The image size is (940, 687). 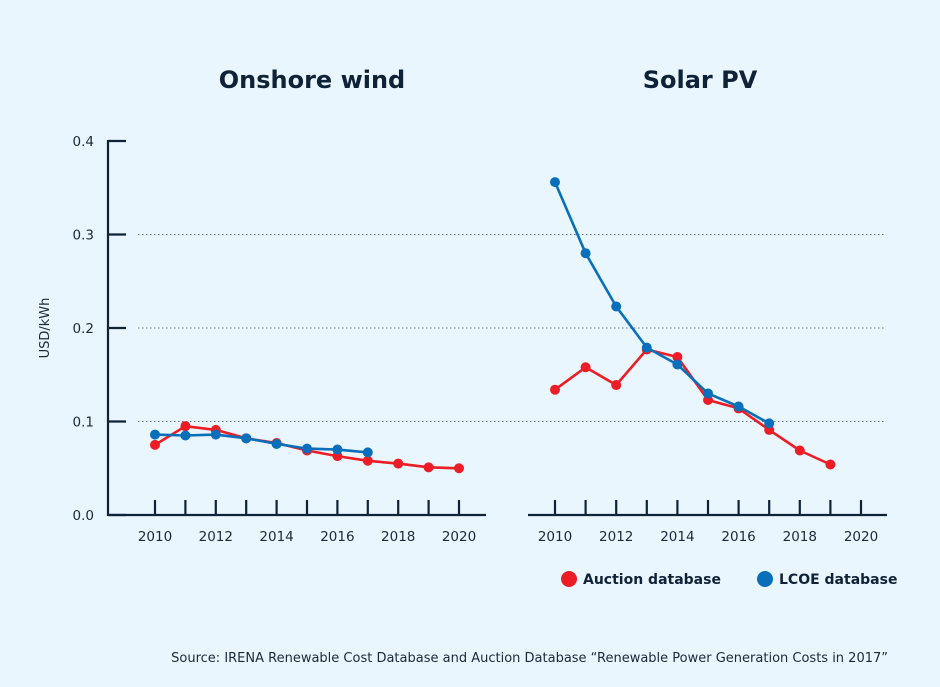 What do you see at coordinates (616, 385) in the screenshot?
I see `solar-auction-point-2012` at bounding box center [616, 385].